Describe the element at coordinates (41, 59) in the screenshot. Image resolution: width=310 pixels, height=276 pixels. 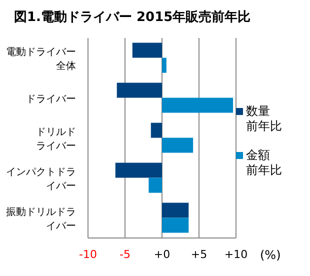
I see `y-tick-label: 電動ドライバー全体` at that location.